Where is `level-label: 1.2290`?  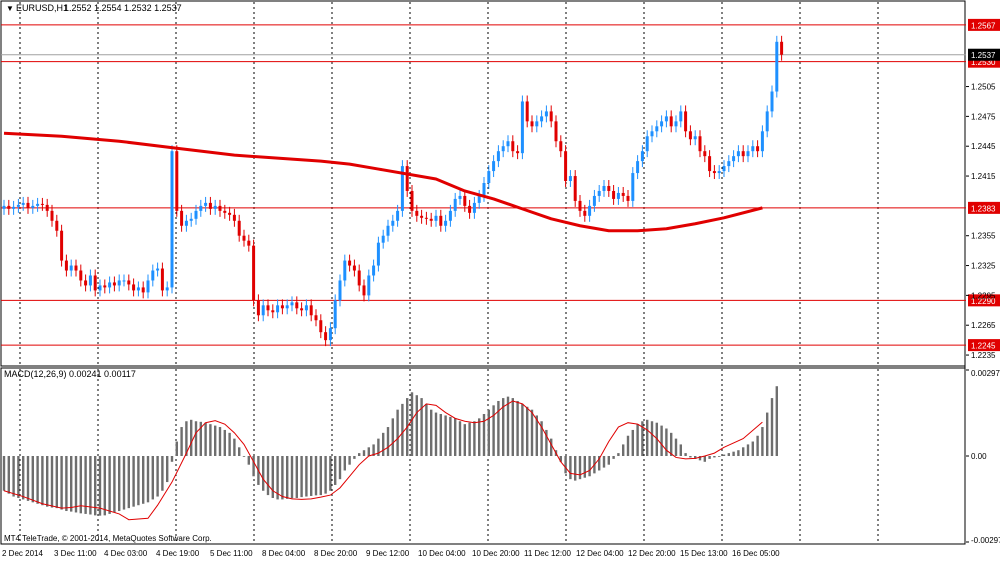
level-label: 1.2290 is located at coordinates (983, 301).